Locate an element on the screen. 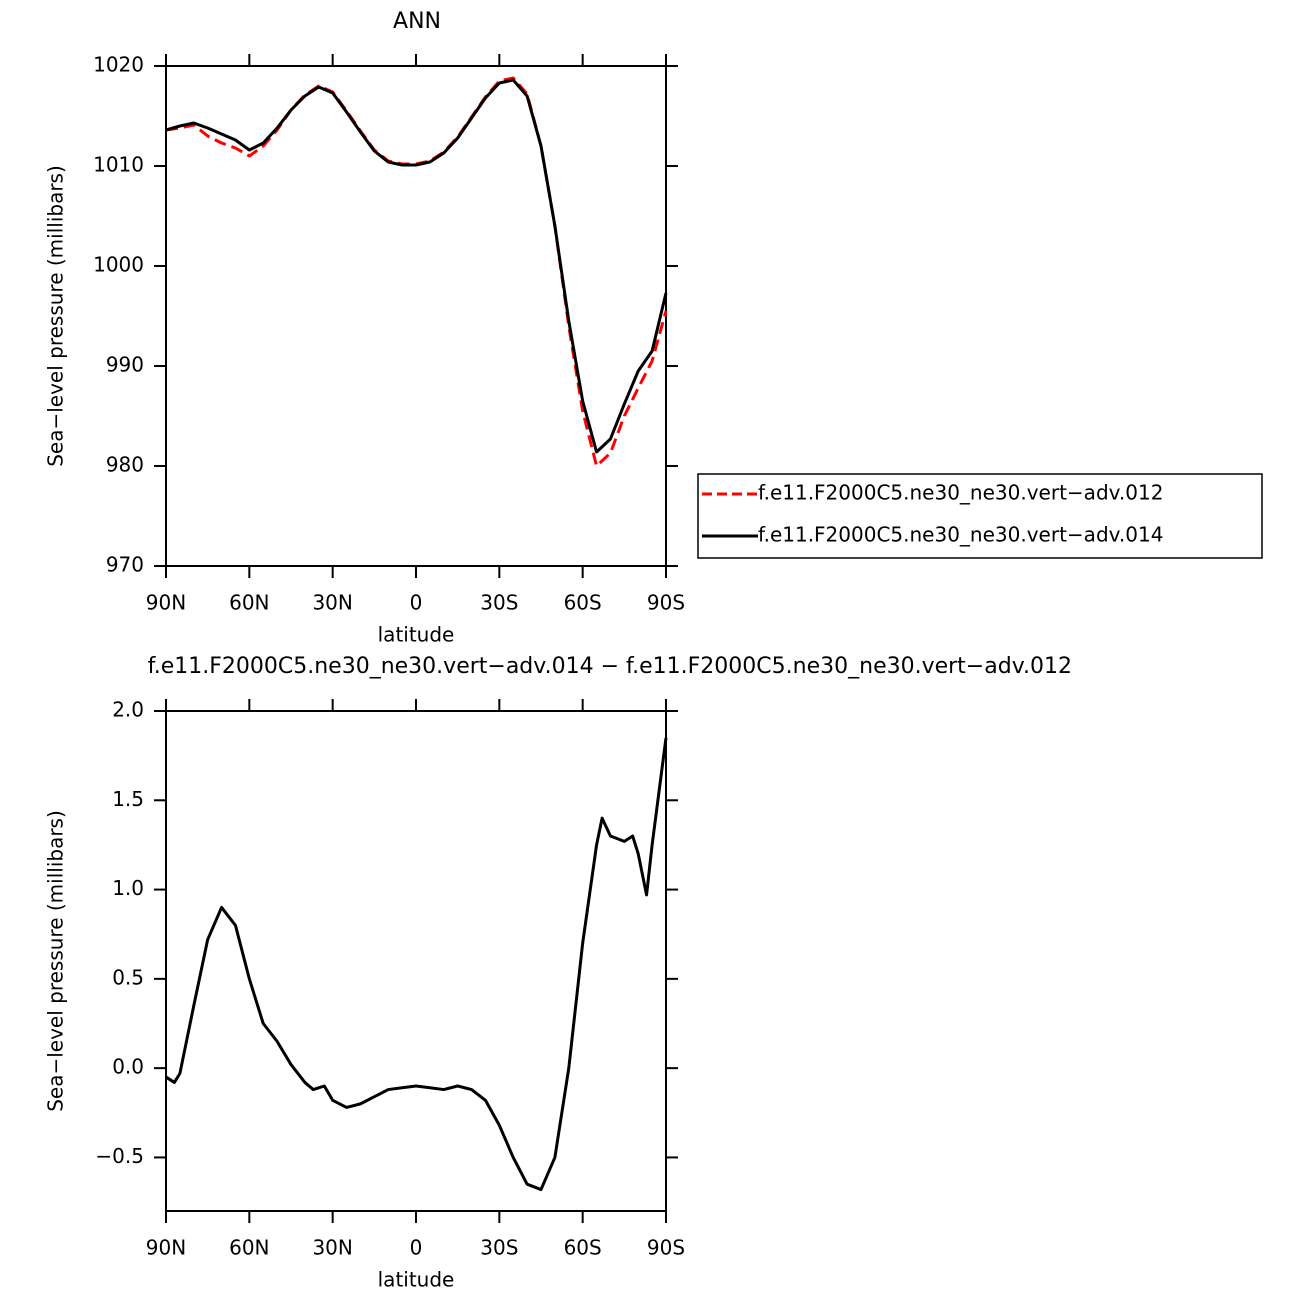  y-tick-label: 990 is located at coordinates (125, 365).